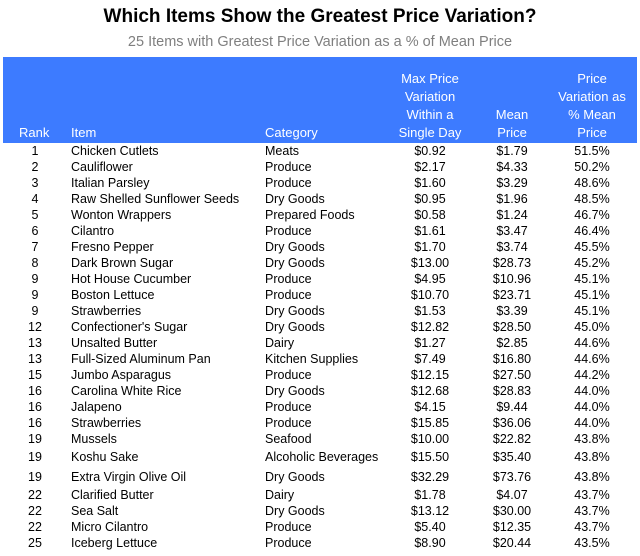 This screenshot has height=556, width=640. What do you see at coordinates (512, 151) in the screenshot?
I see `mean-price-cell: $1.79` at bounding box center [512, 151].